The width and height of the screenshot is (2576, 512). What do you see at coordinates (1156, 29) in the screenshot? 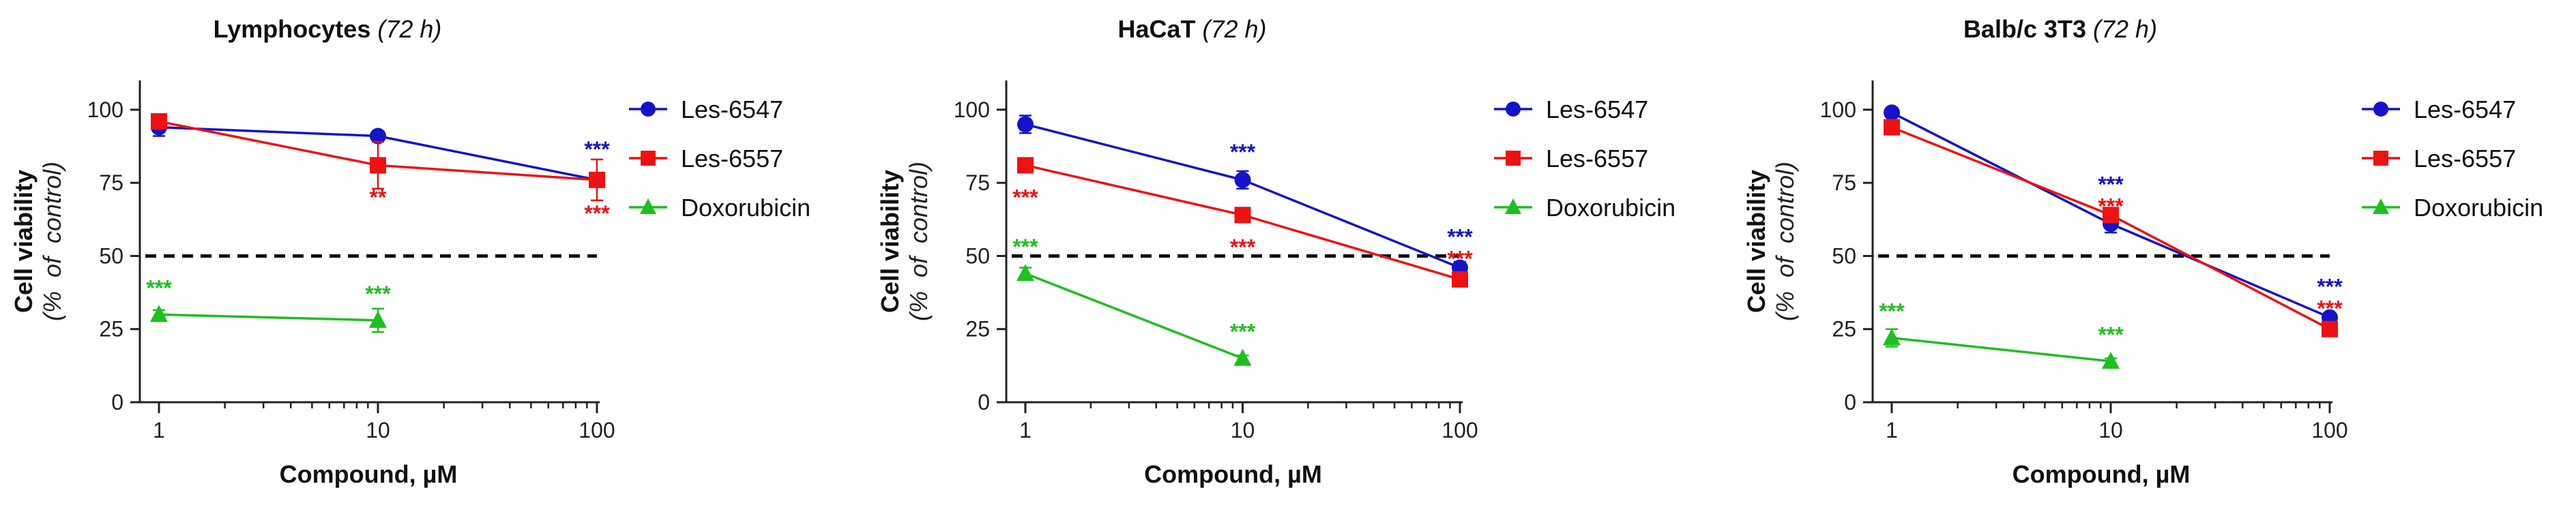
I see `chart-title-main: HaCaT` at bounding box center [1156, 29].